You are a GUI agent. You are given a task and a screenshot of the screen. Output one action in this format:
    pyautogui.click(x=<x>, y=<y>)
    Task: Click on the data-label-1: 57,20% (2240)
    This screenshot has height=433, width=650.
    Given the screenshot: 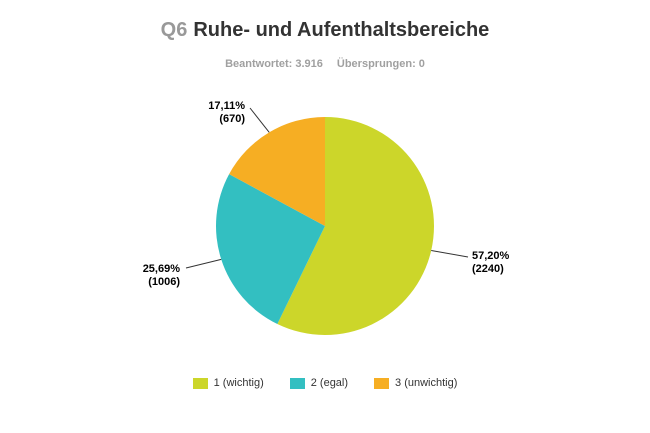 What is the action you would take?
    pyautogui.click(x=491, y=262)
    